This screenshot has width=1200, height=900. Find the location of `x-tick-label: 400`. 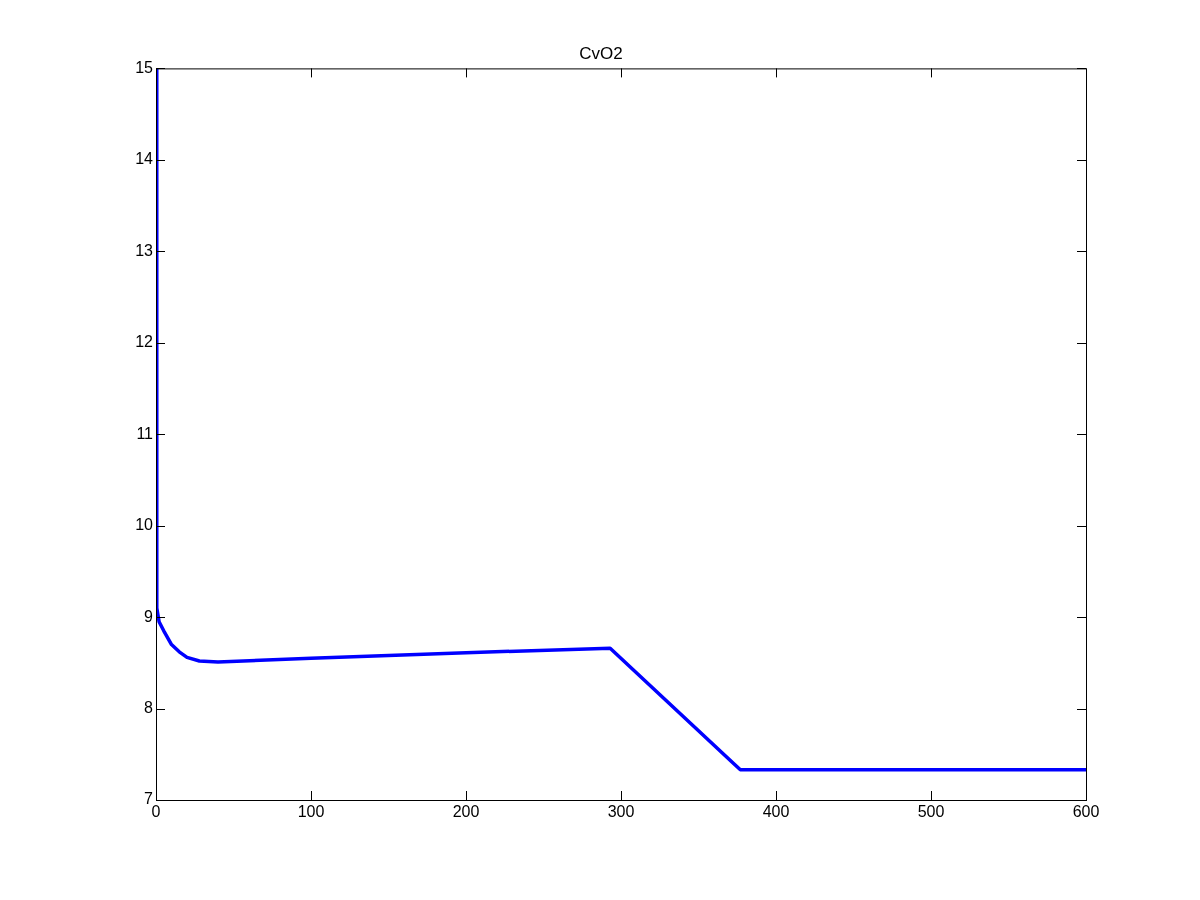

x-tick-label: 400 is located at coordinates (776, 812).